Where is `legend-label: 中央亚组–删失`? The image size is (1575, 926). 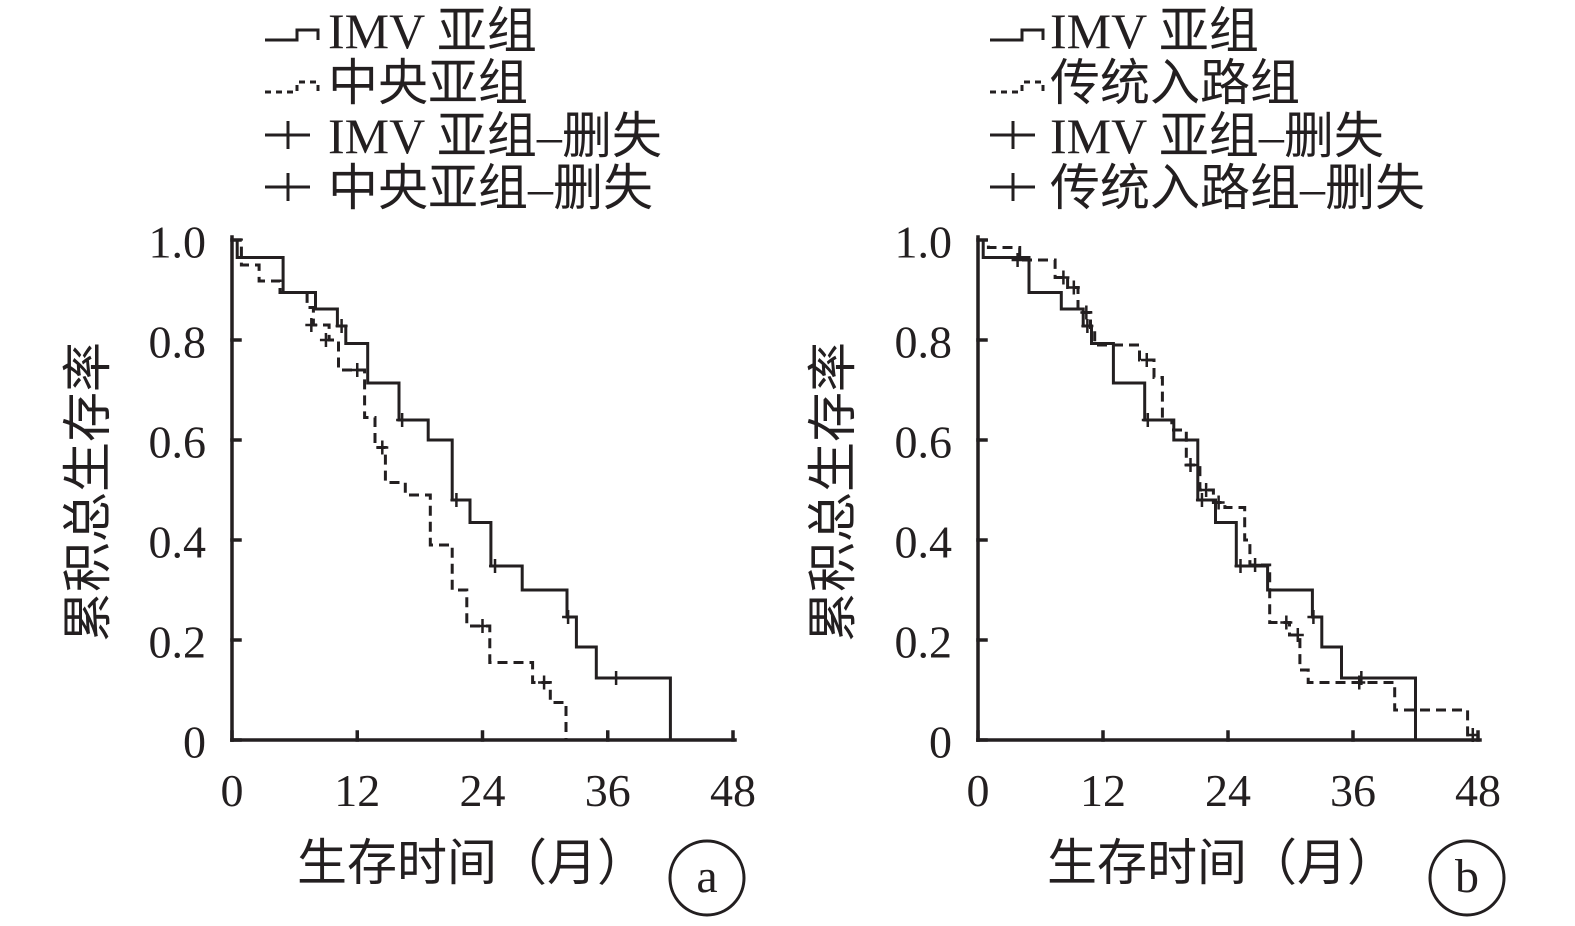
legend-label: 中央亚组–删失 is located at coordinates (490, 188).